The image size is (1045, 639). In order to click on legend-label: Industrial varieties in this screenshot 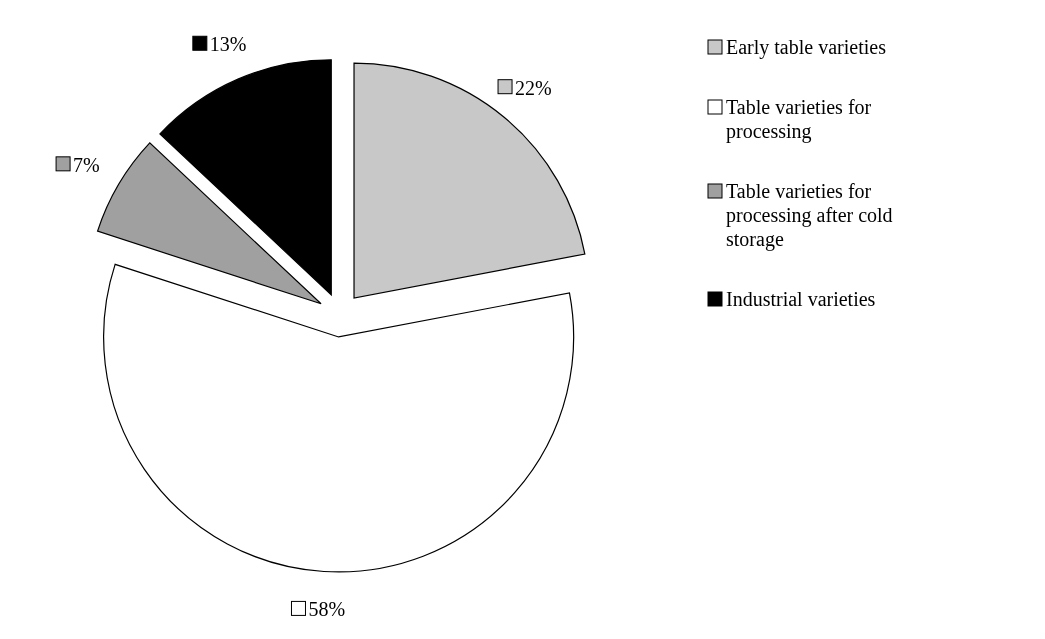, I will do `click(801, 299)`.